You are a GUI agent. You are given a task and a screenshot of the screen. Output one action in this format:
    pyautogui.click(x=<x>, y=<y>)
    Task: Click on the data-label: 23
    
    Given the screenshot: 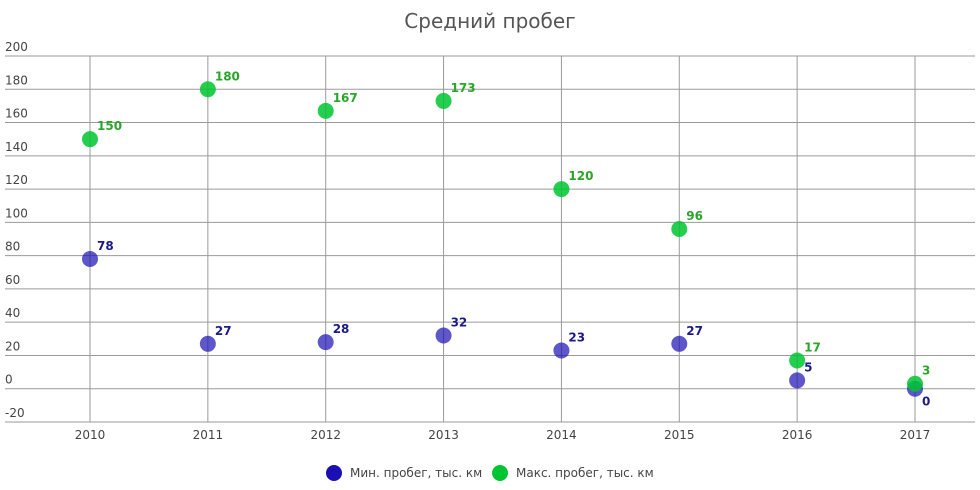 What is the action you would take?
    pyautogui.click(x=576, y=337)
    